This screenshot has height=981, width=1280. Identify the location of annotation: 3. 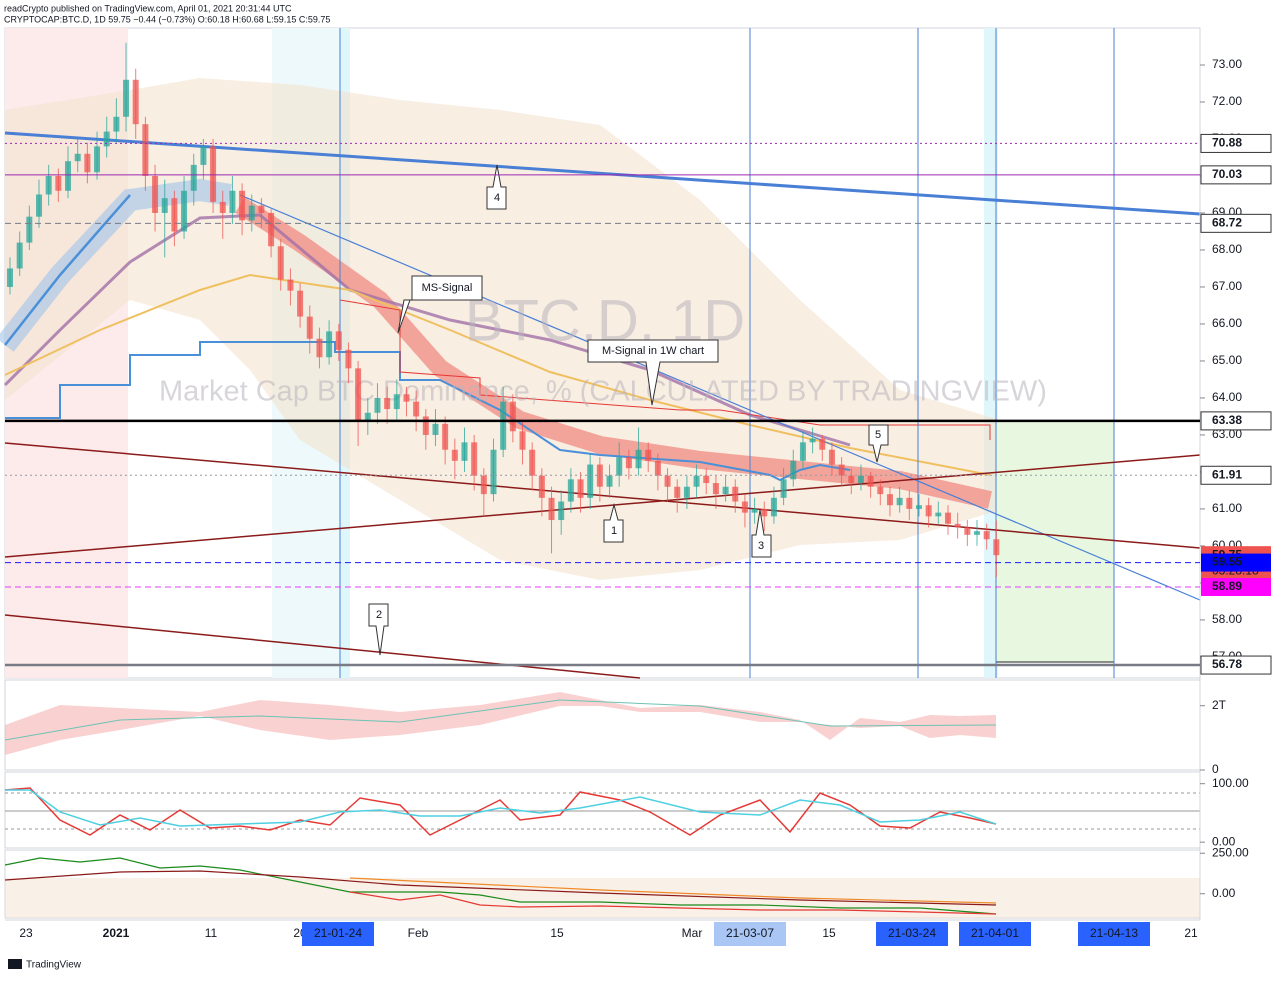
(761, 546).